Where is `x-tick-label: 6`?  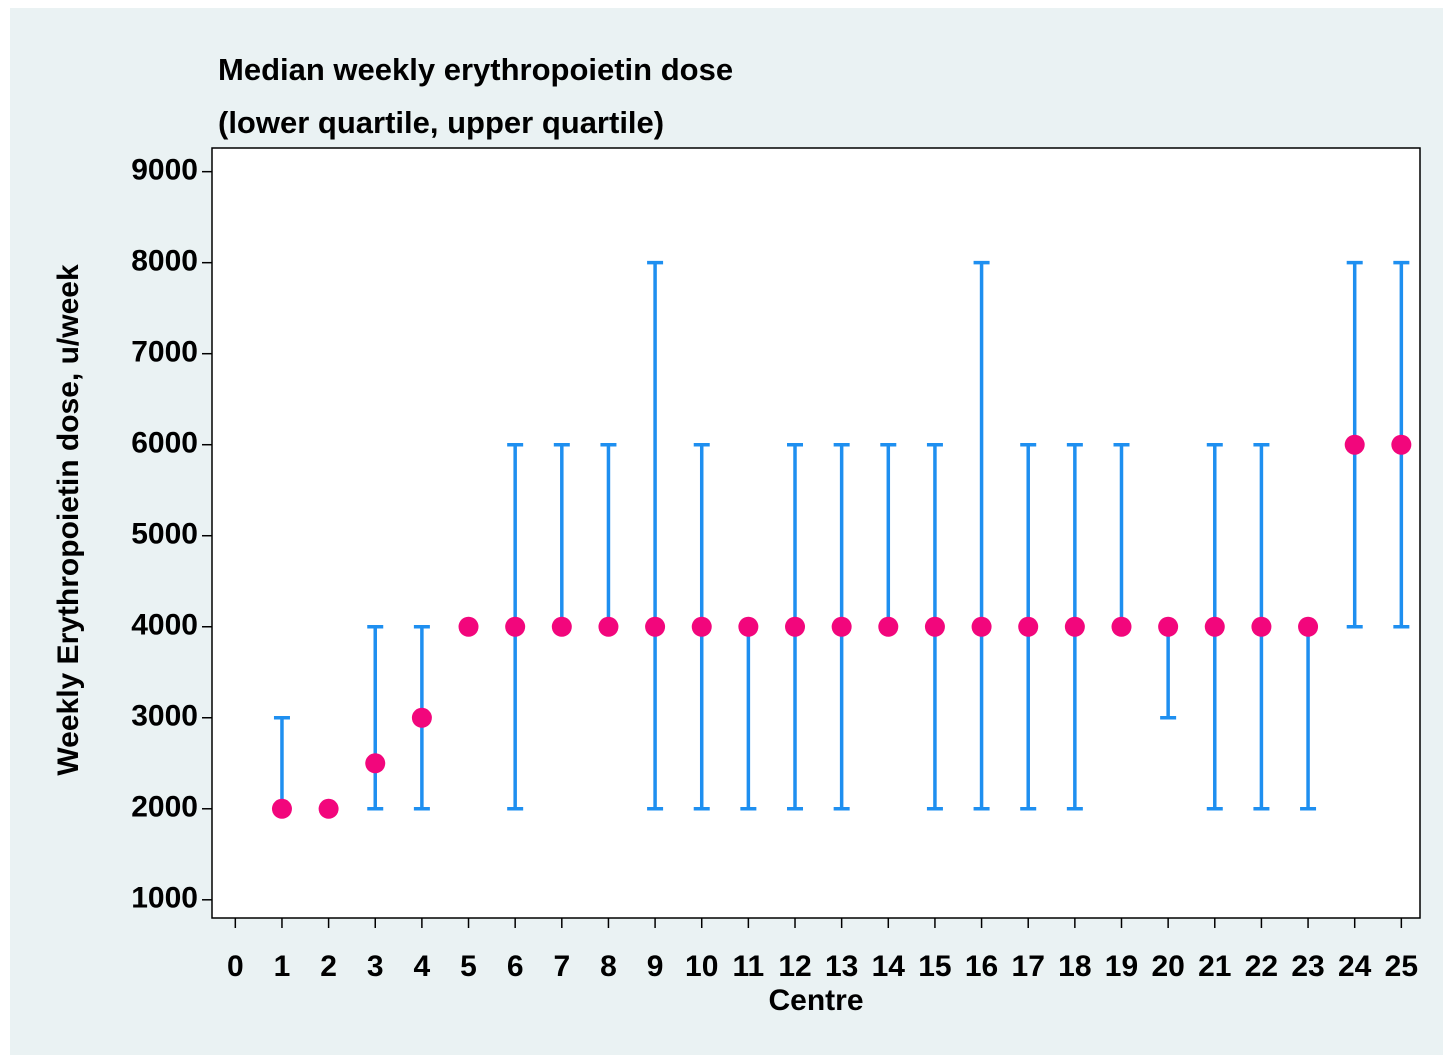 x-tick-label: 6 is located at coordinates (515, 966).